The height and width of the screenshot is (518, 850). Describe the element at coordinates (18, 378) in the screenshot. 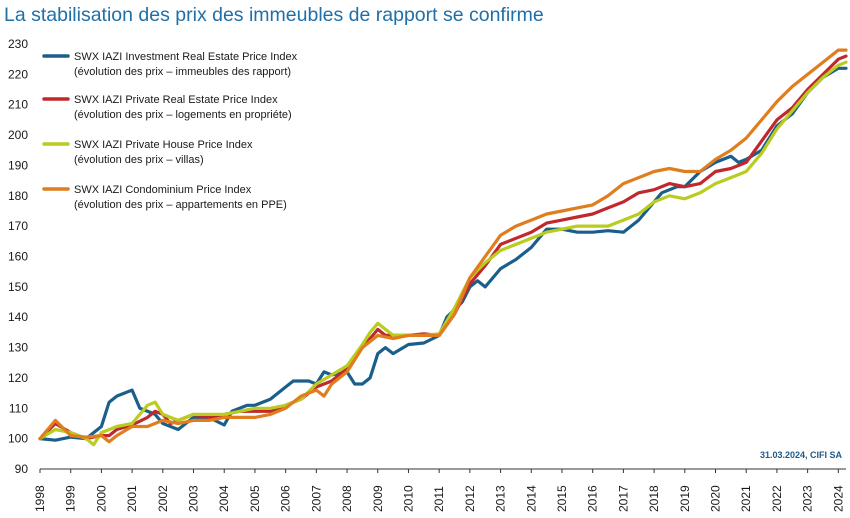

I see `y-tick-label: 120` at that location.